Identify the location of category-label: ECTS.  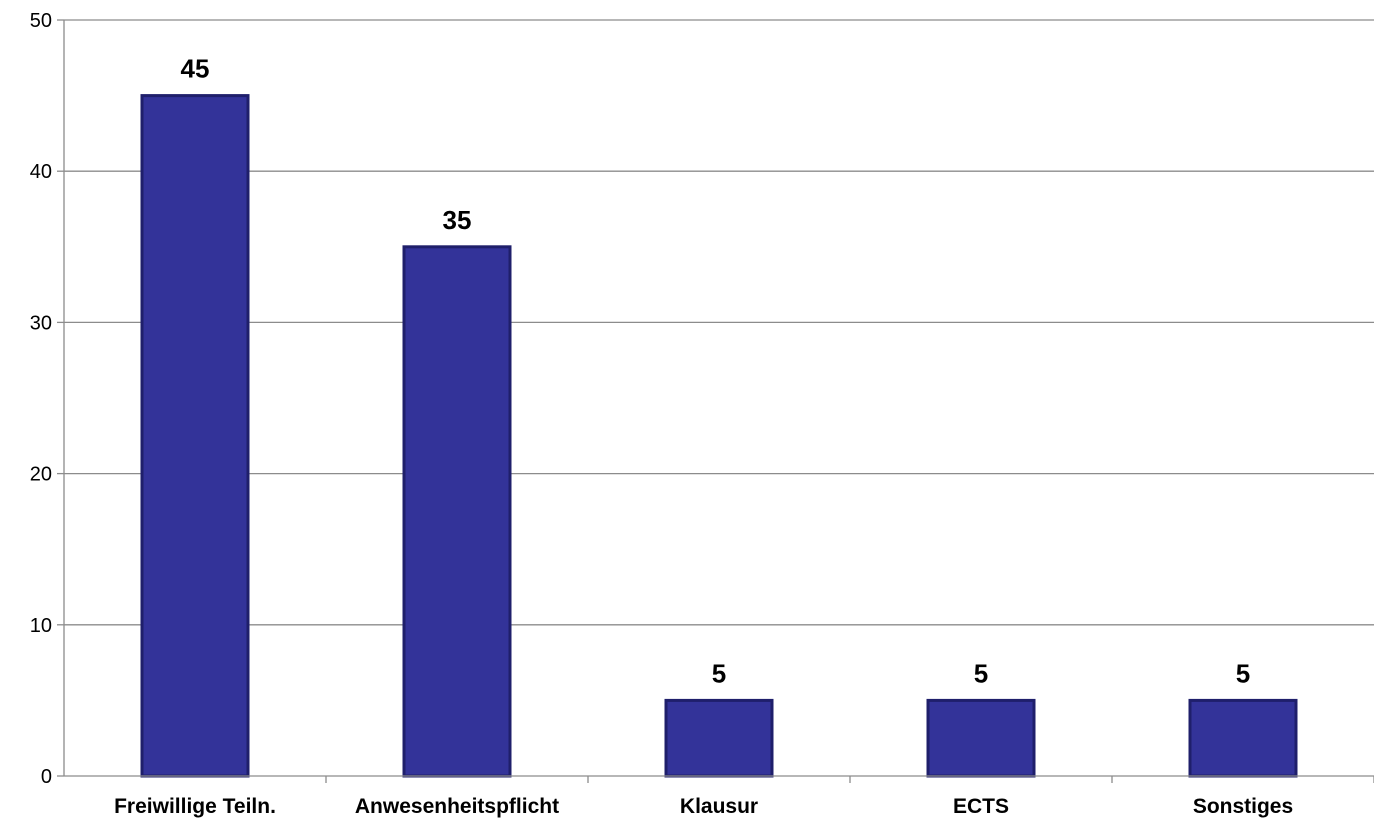
(981, 806).